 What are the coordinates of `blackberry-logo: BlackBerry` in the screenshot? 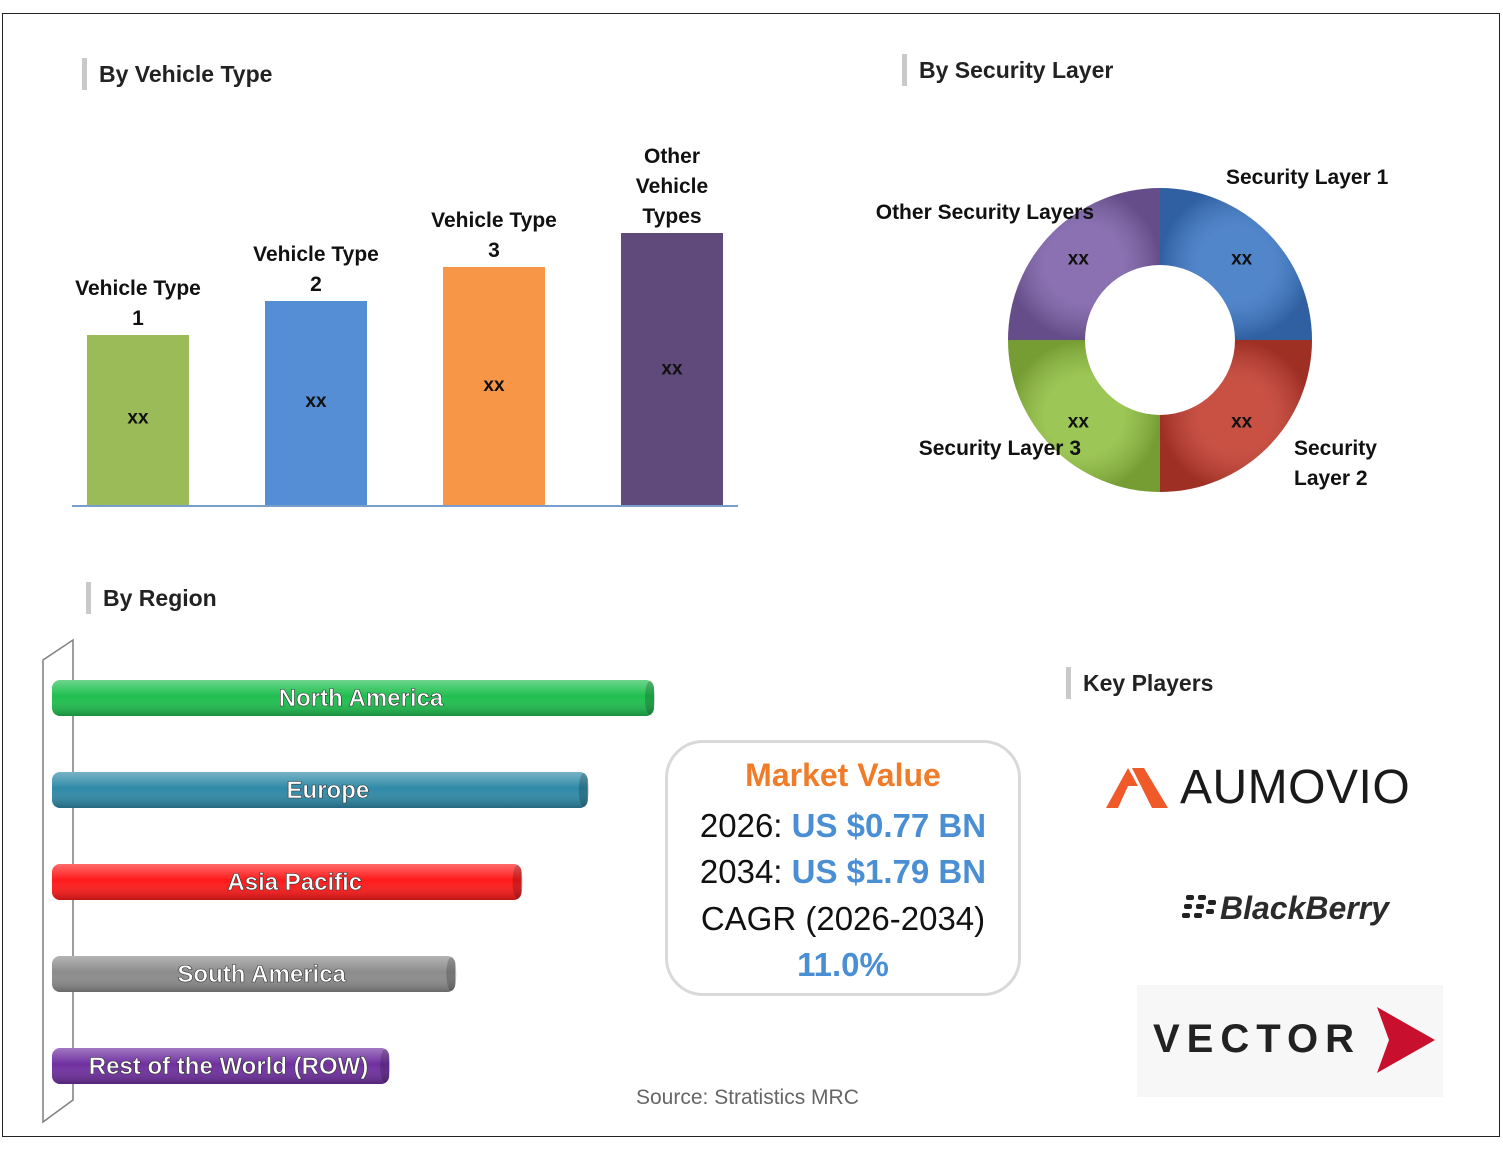 It's located at (1295, 910).